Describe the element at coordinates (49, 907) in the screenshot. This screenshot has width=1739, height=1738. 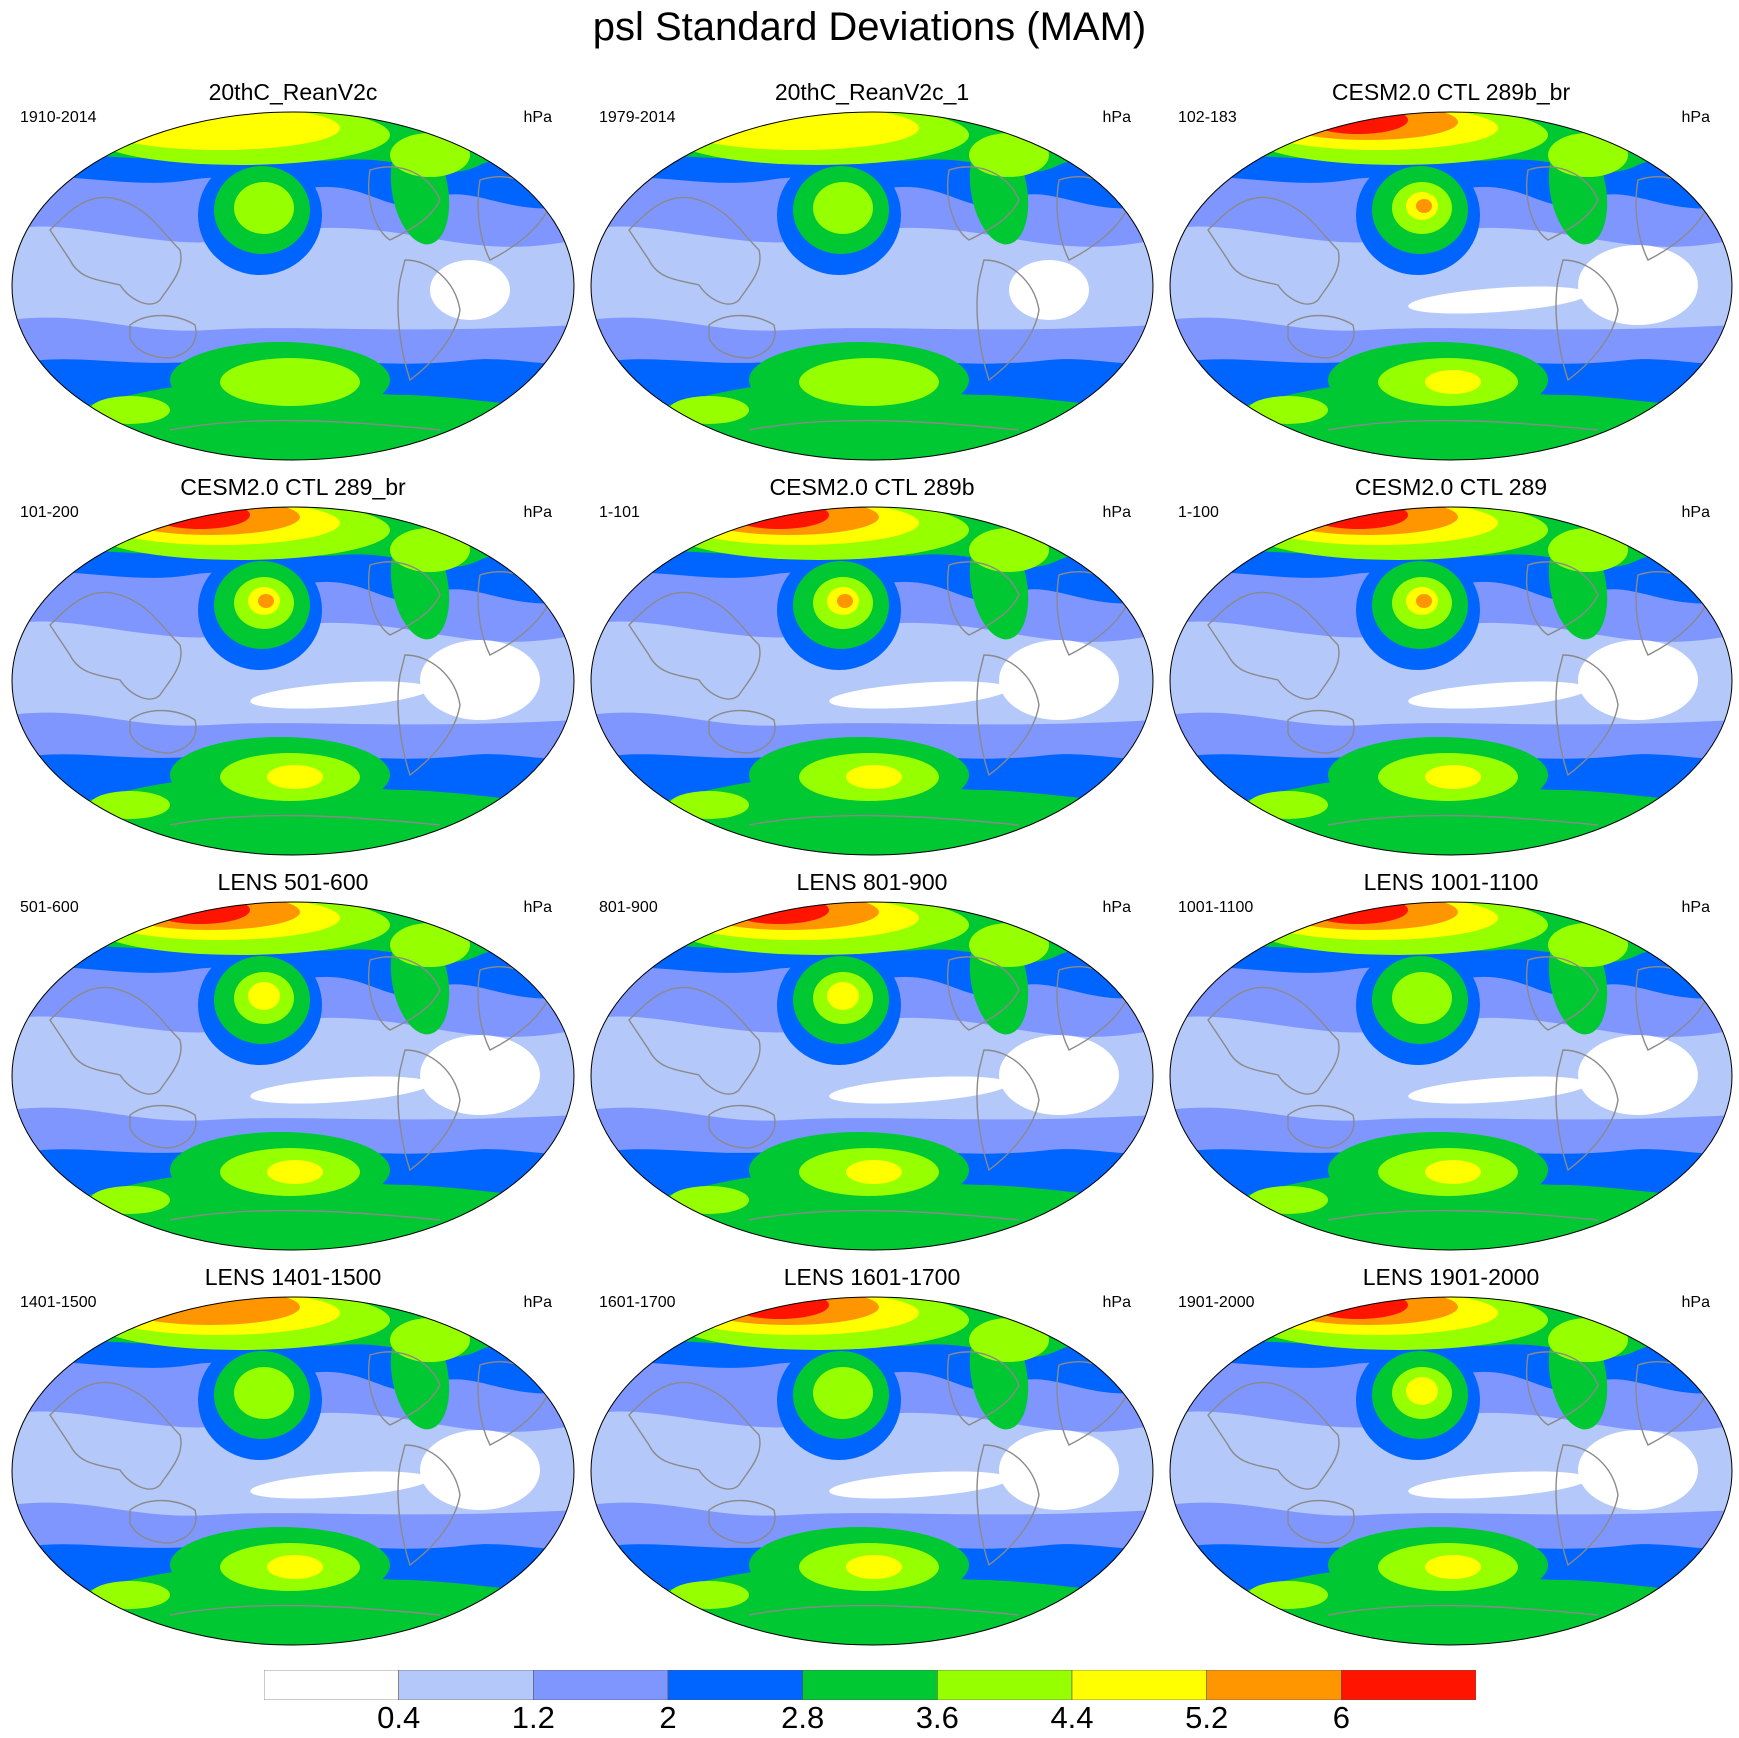
I see `panel-period-label: 501-600` at that location.